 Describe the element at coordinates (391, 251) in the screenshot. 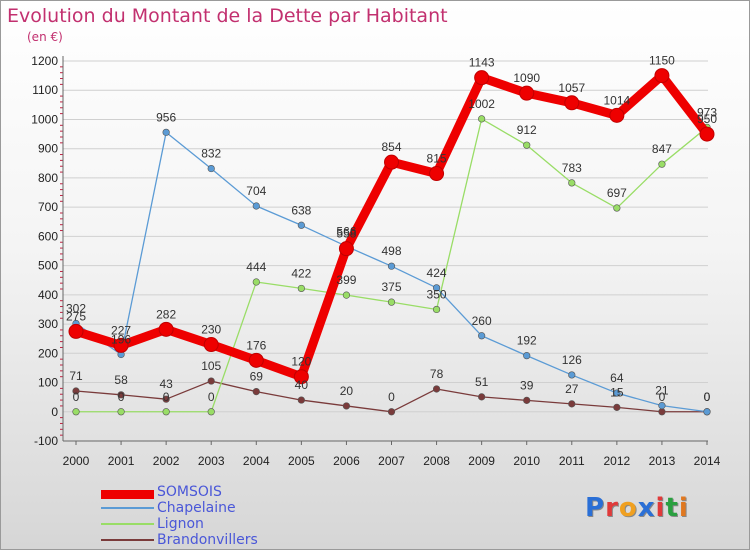

I see `data-label-chapelaine: 498` at that location.